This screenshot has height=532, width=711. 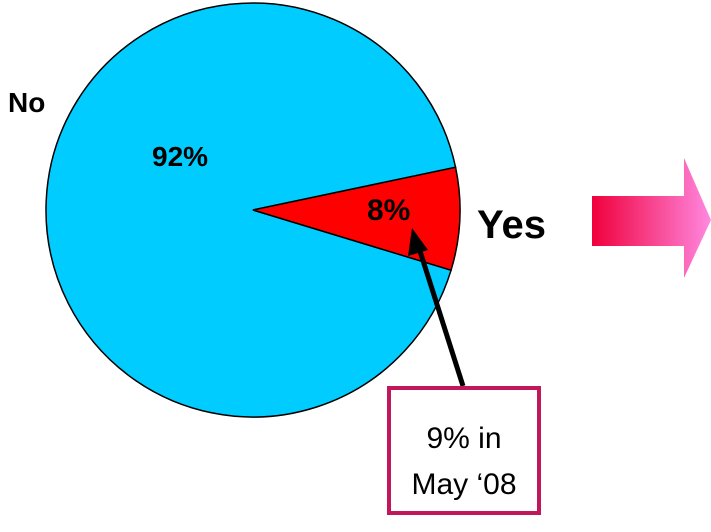 I want to click on no-category-label: No, so click(x=26, y=102).